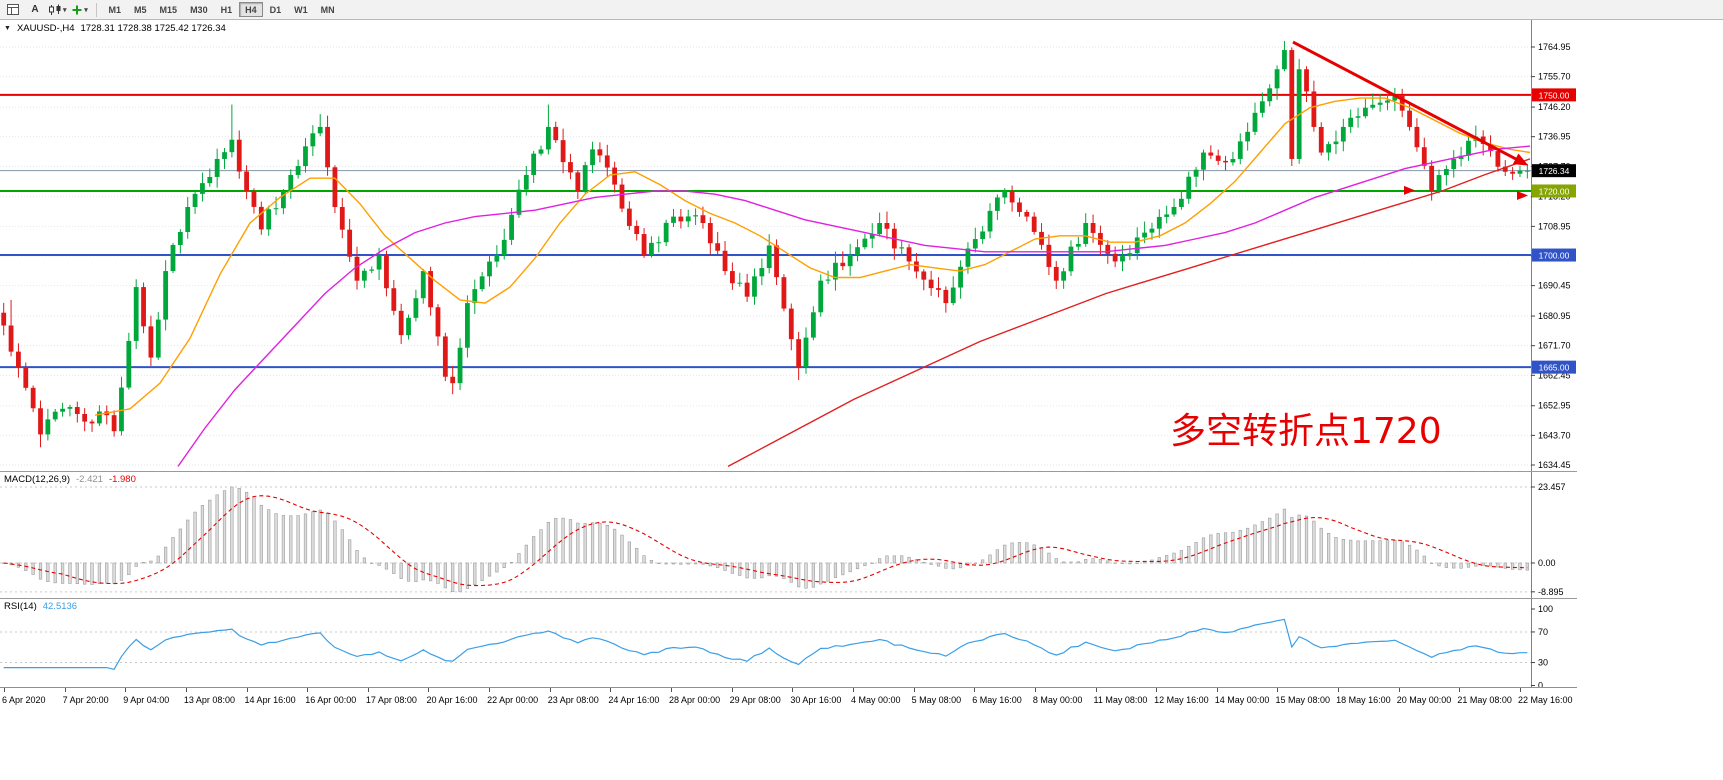 This screenshot has width=1723, height=780. What do you see at coordinates (1363, 700) in the screenshot?
I see `time-label: 18 May 16:00` at bounding box center [1363, 700].